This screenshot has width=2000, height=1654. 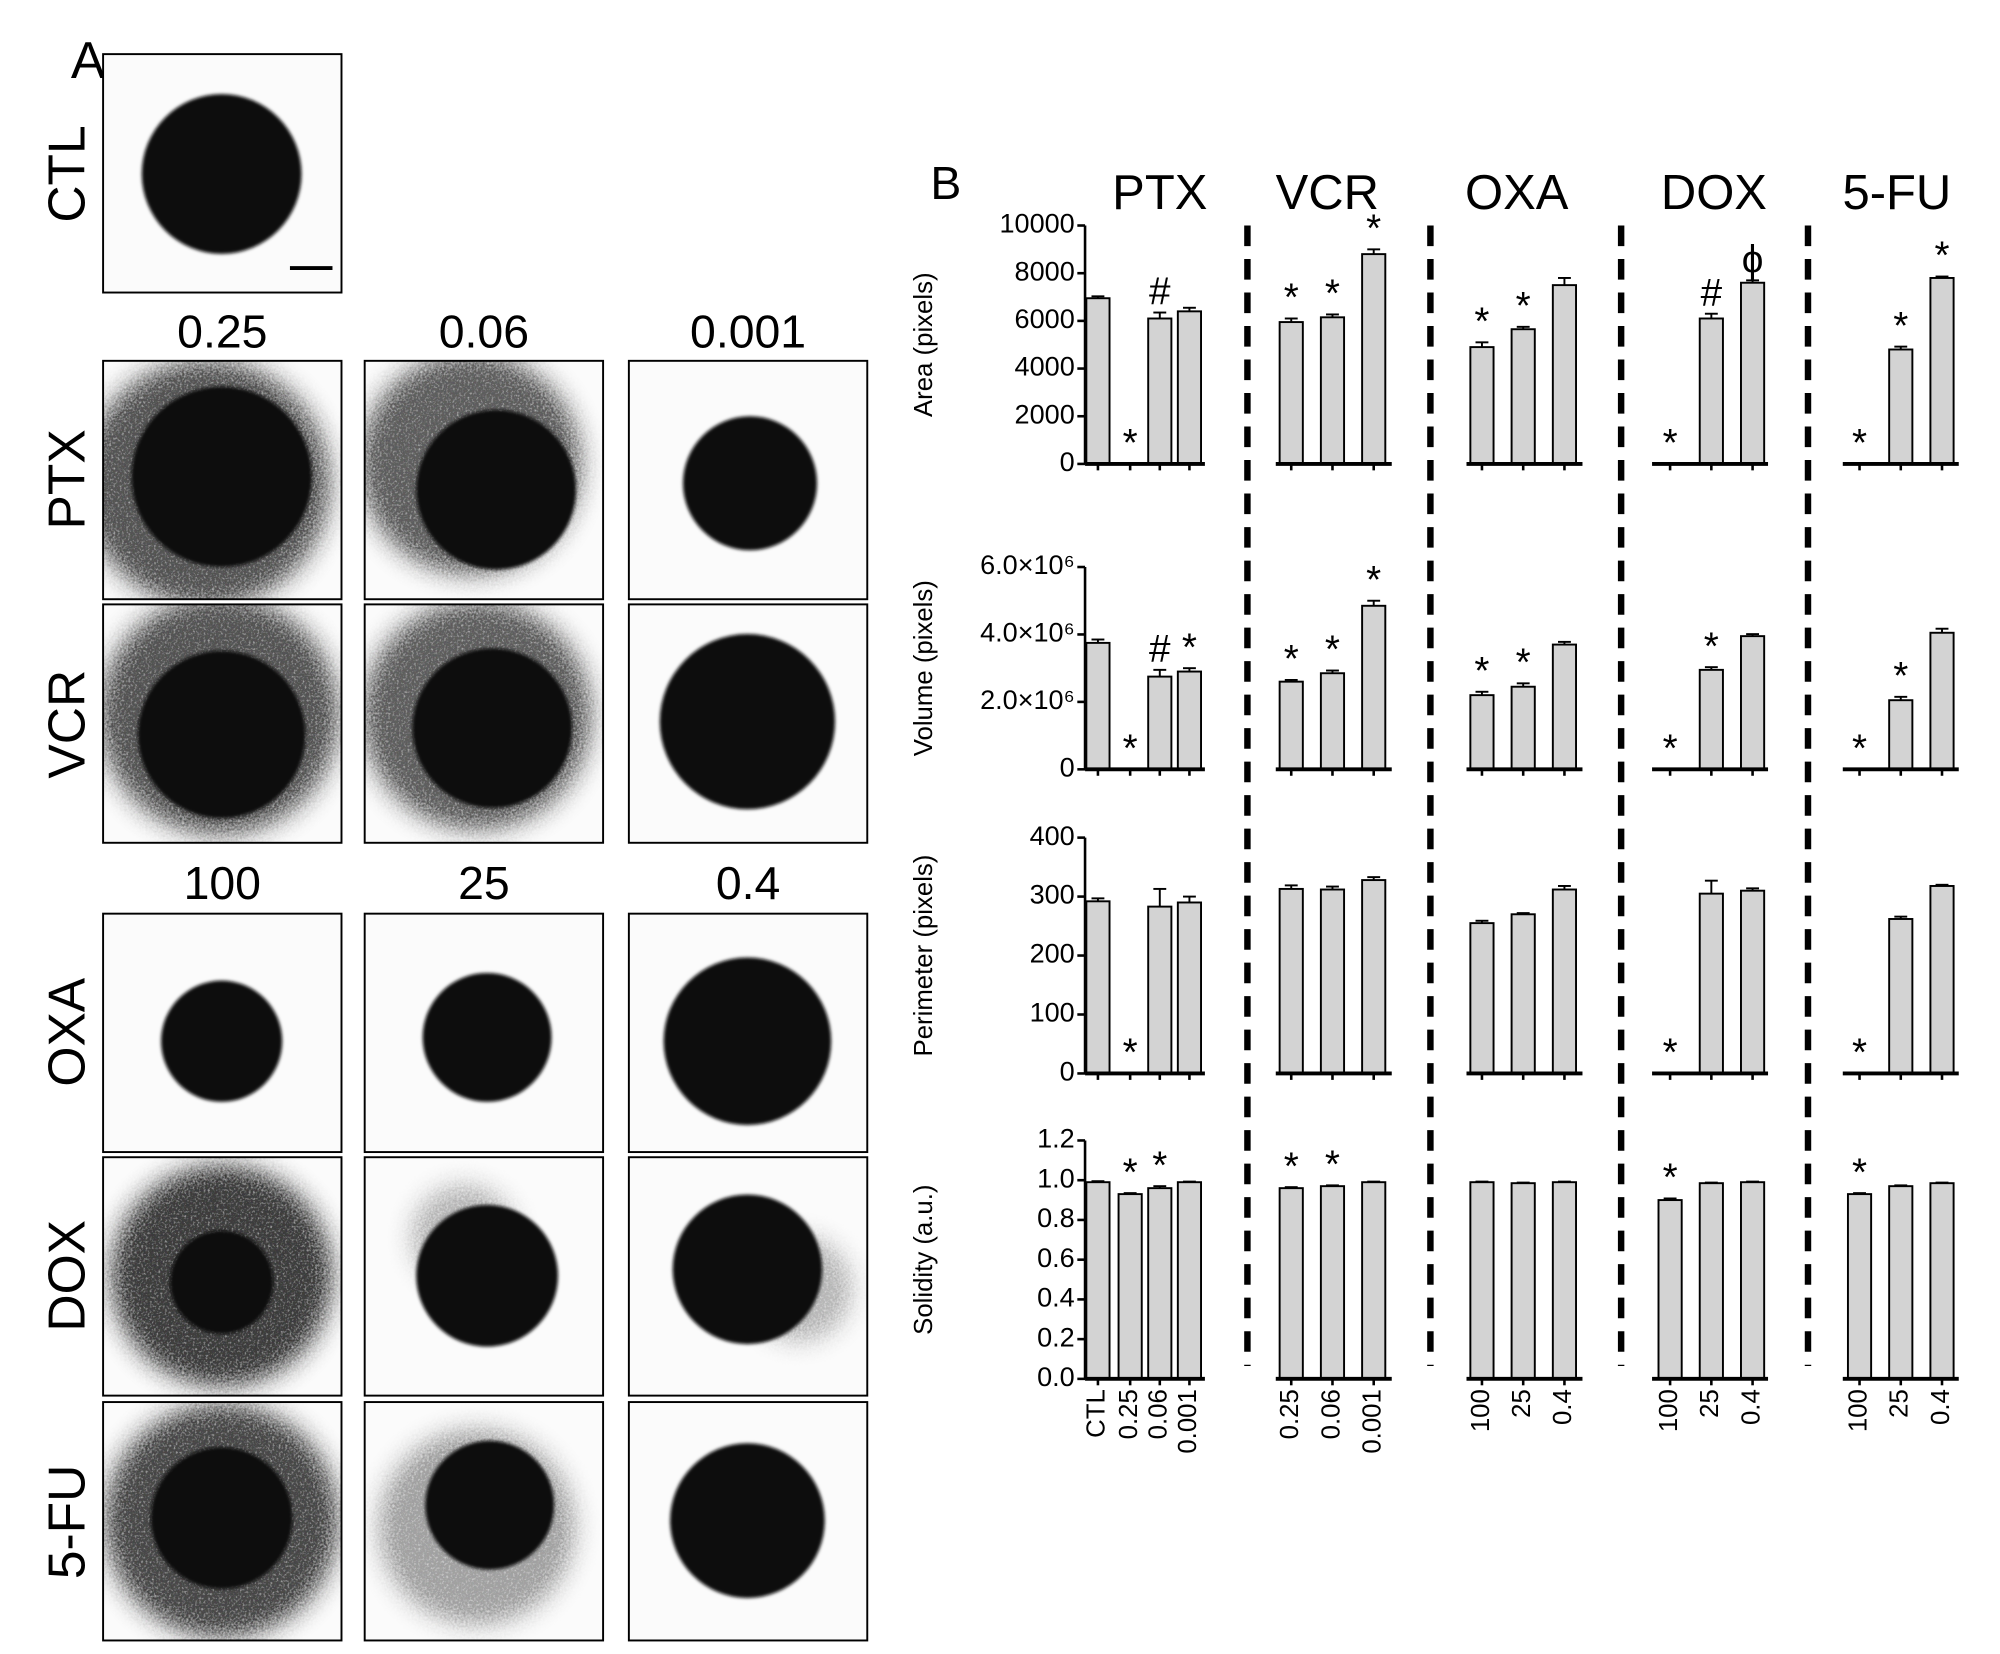 I want to click on y-tick-label: 2.0×10⁶, so click(x=1027, y=700).